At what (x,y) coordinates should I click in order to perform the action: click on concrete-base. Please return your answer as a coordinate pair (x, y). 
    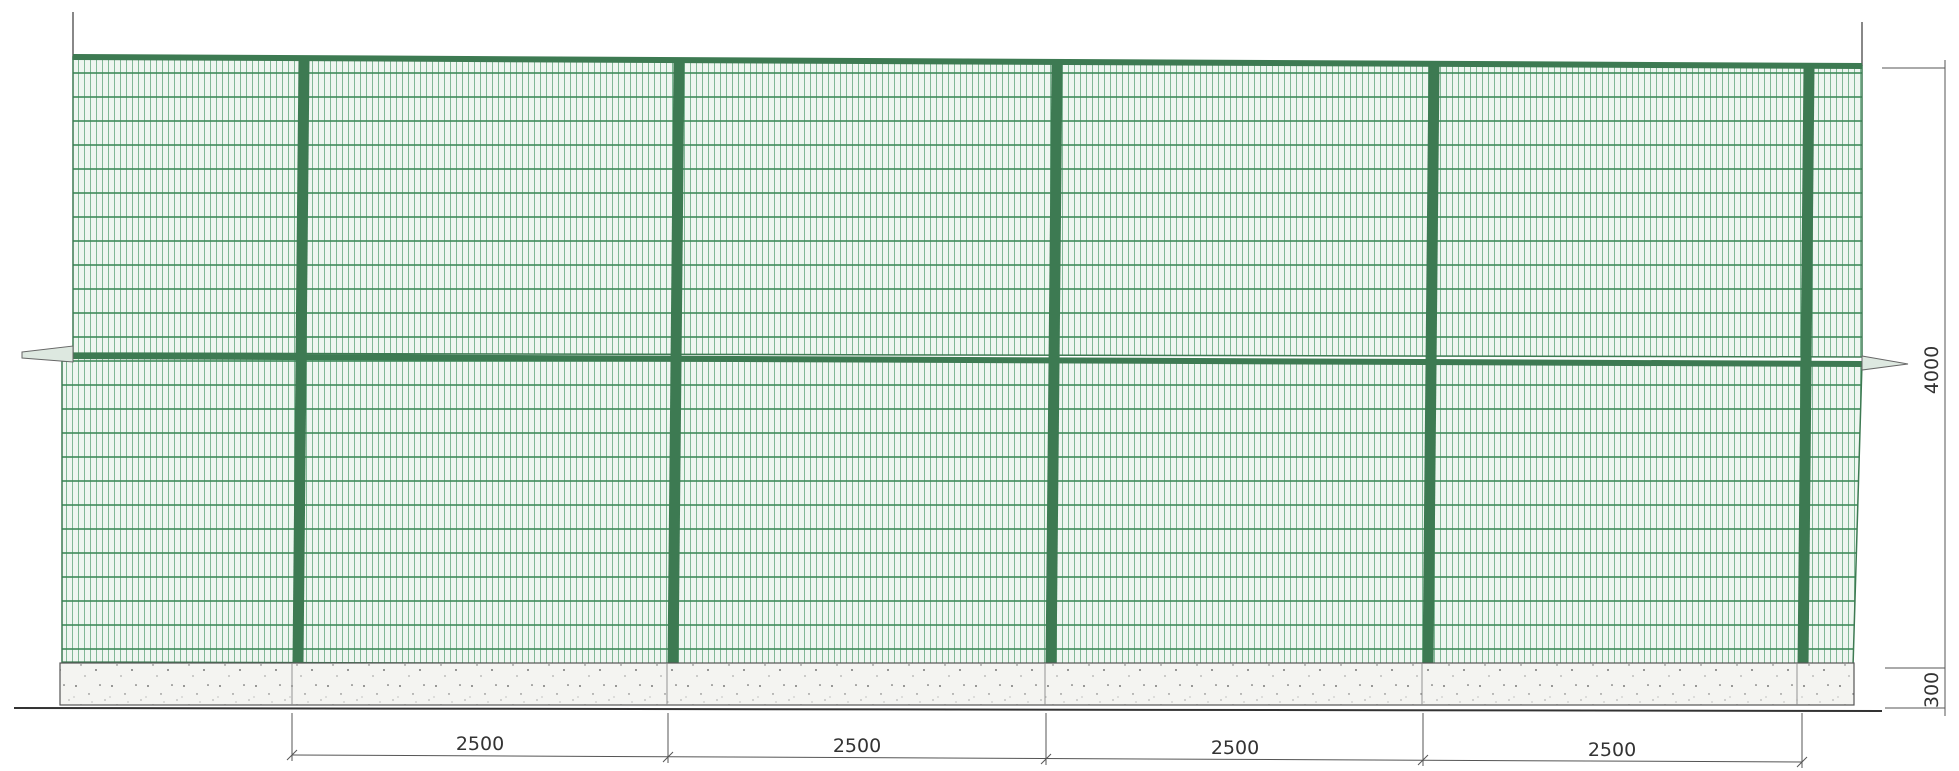
    Looking at the image, I should click on (957, 684).